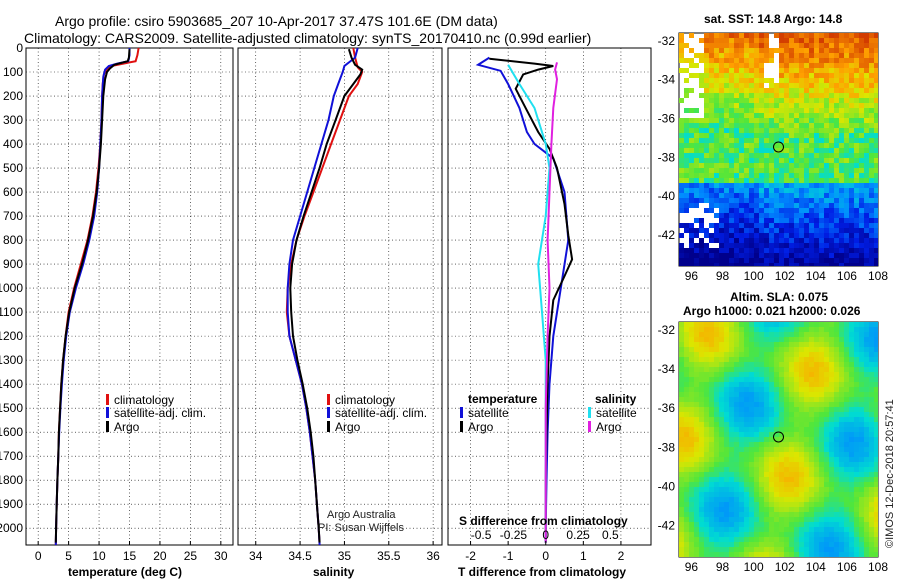 The width and height of the screenshot is (900, 580). I want to click on map-x-tick-label: 106, so click(847, 276).